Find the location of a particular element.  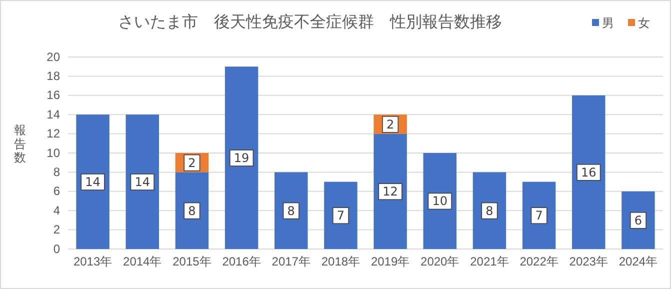

x-tick-label: 2024年 is located at coordinates (638, 261).